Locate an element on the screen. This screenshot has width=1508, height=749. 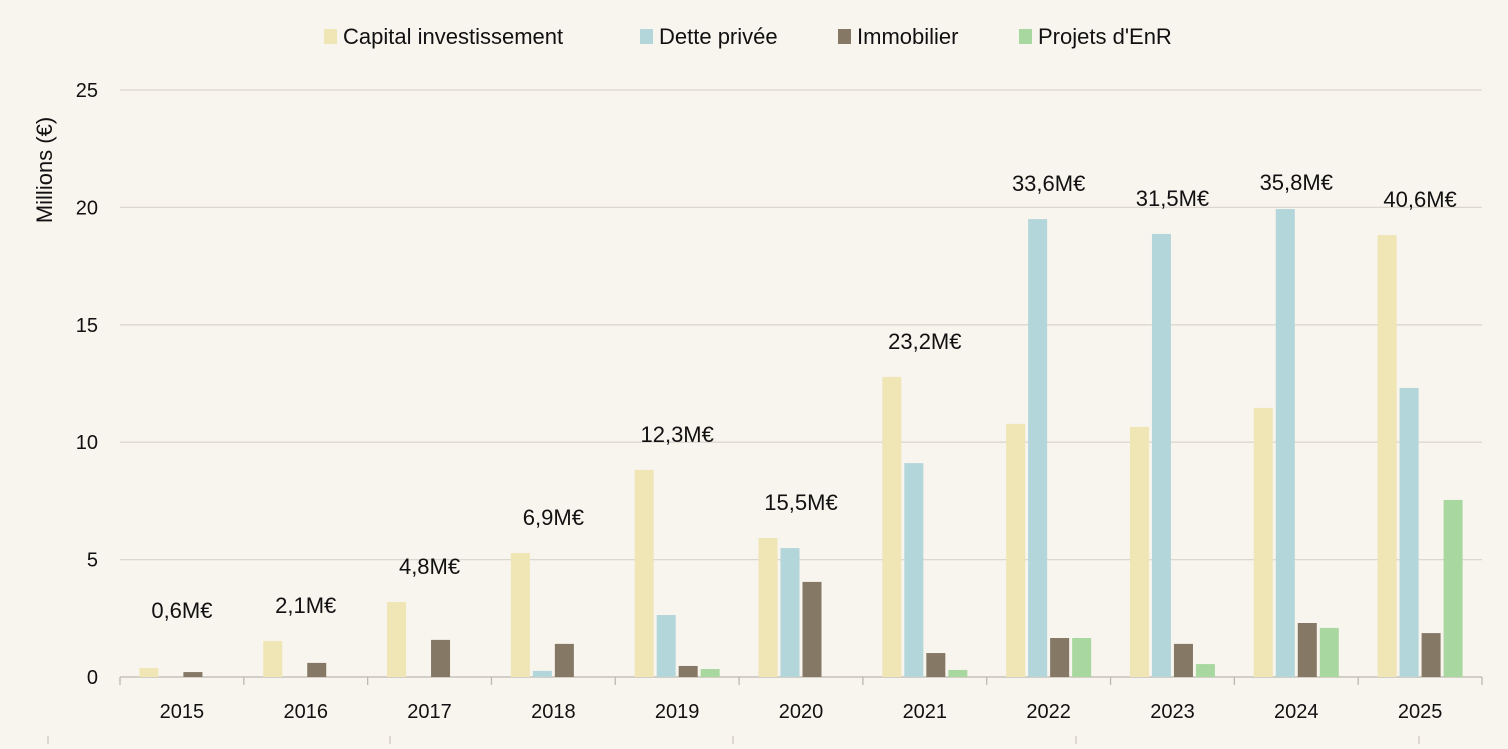
bar-immobilier-2025 is located at coordinates (1431, 655).